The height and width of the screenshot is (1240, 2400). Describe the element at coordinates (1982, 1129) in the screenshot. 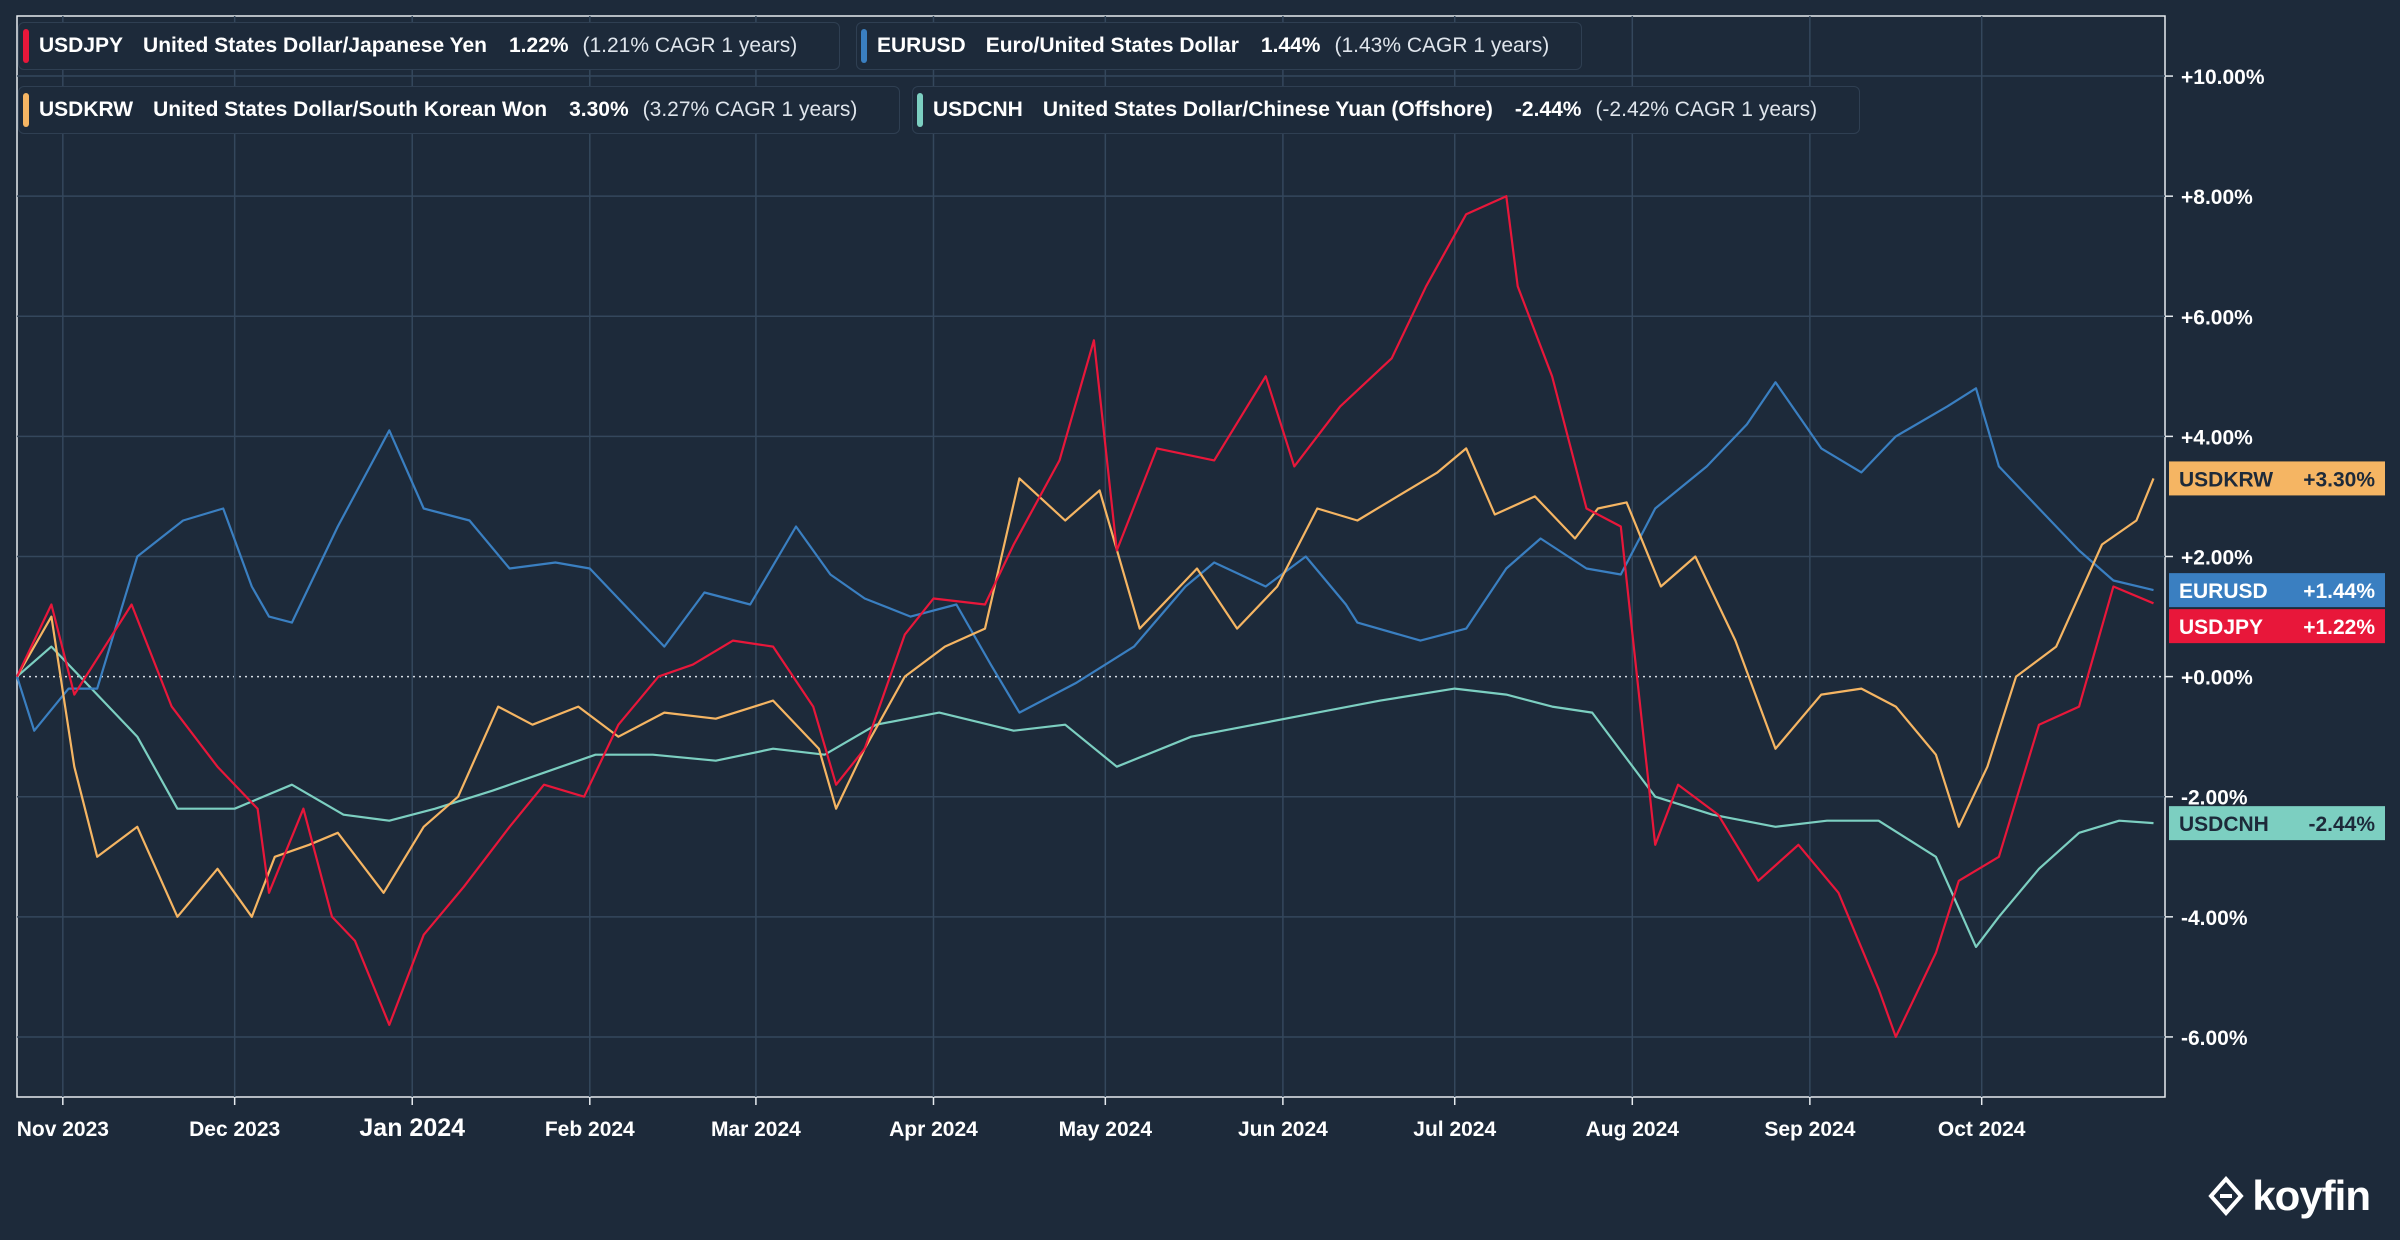

I see `x-tick-label: Oct 2024` at that location.